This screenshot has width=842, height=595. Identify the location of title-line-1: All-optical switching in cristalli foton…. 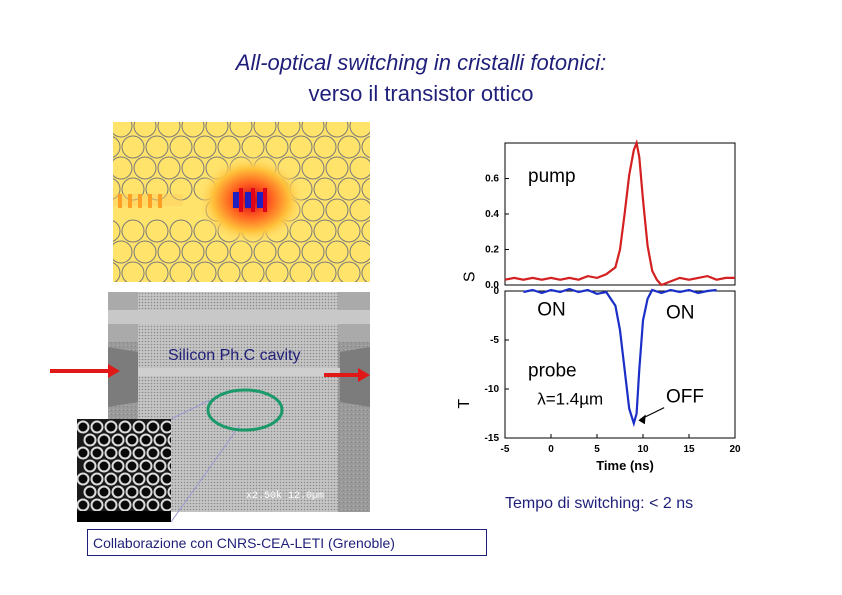
(421, 62).